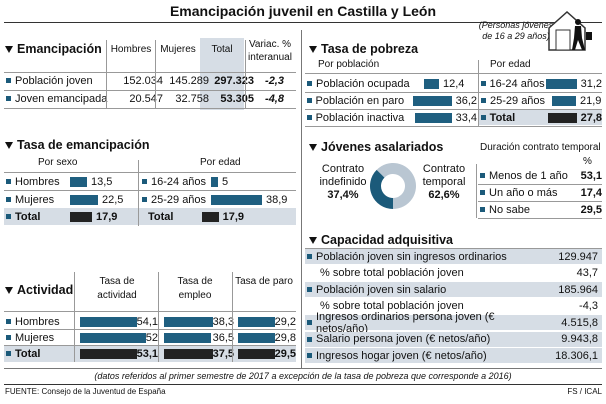  I want to click on credit: FS / ICAL, so click(584, 391).